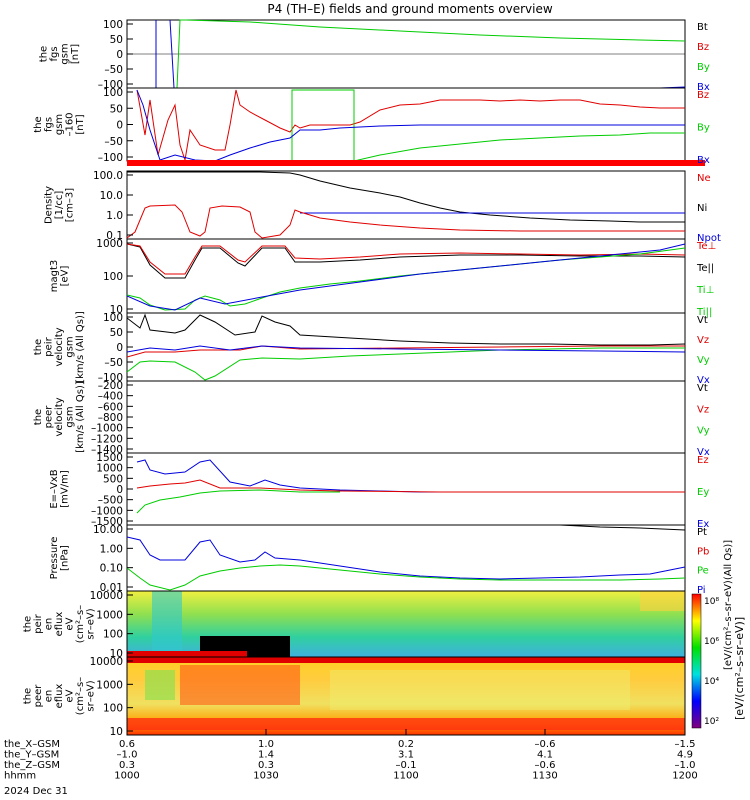 The height and width of the screenshot is (800, 750). I want to click on y-axis-label: eV, so click(70, 695).